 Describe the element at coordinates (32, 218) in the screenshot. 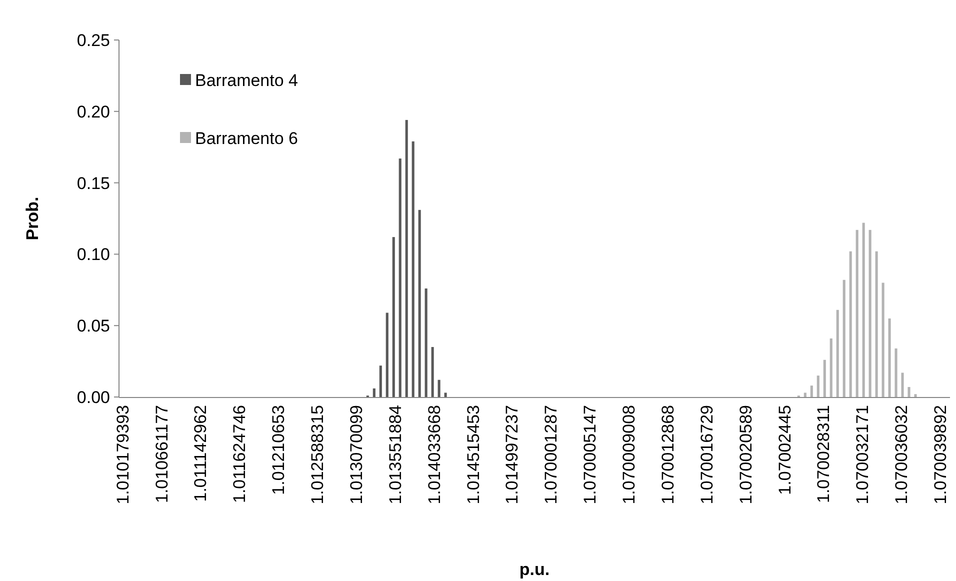

I see `y-axis-title: Prob.` at that location.